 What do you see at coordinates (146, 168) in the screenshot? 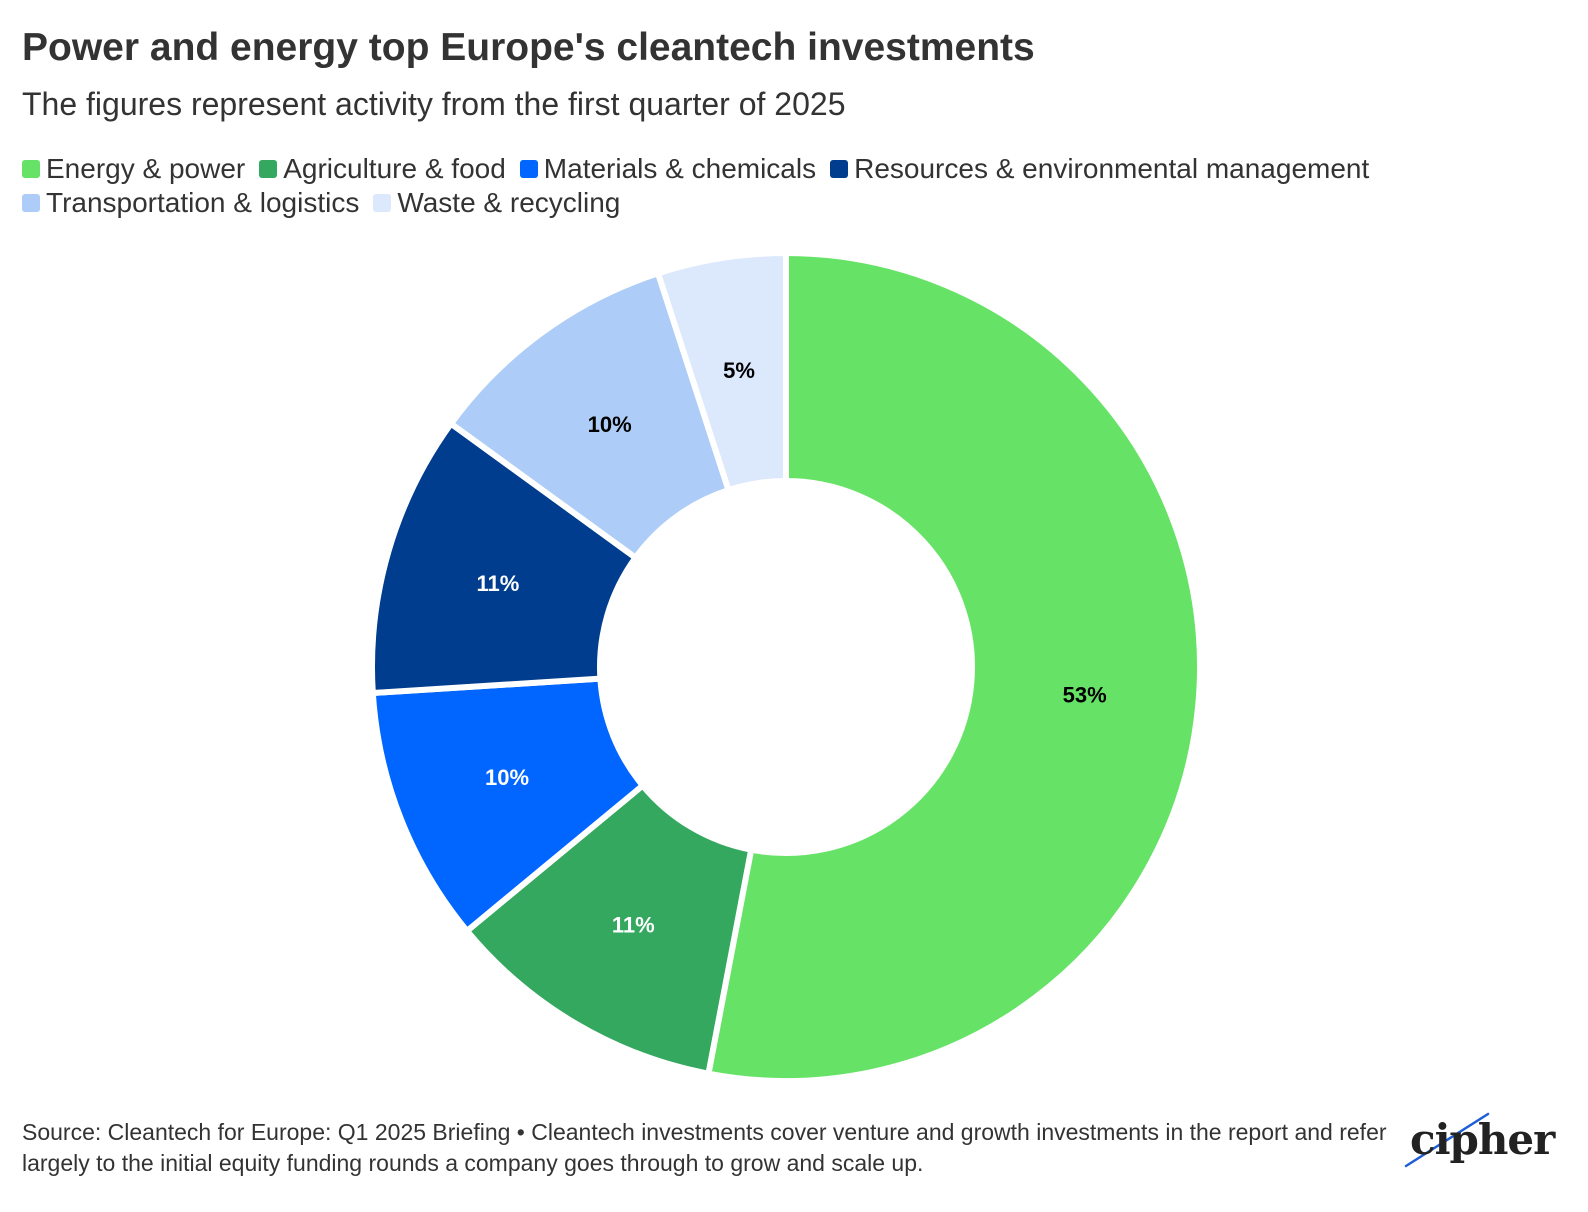
I see `legend-label: Energy & power` at bounding box center [146, 168].